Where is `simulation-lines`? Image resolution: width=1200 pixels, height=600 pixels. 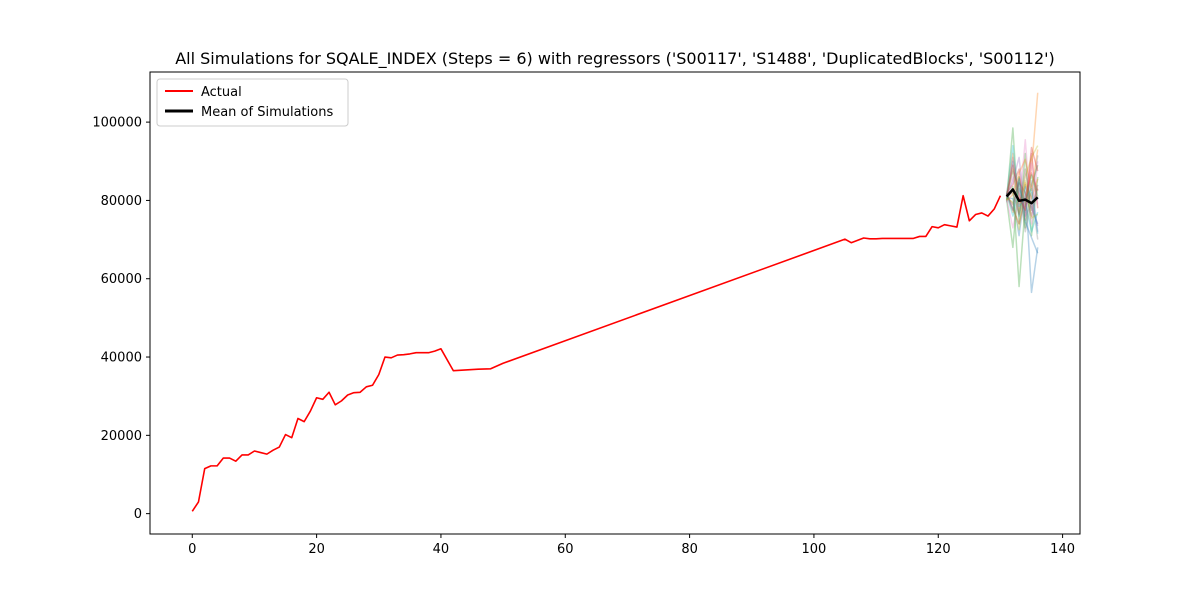
simulation-lines is located at coordinates (1022, 193).